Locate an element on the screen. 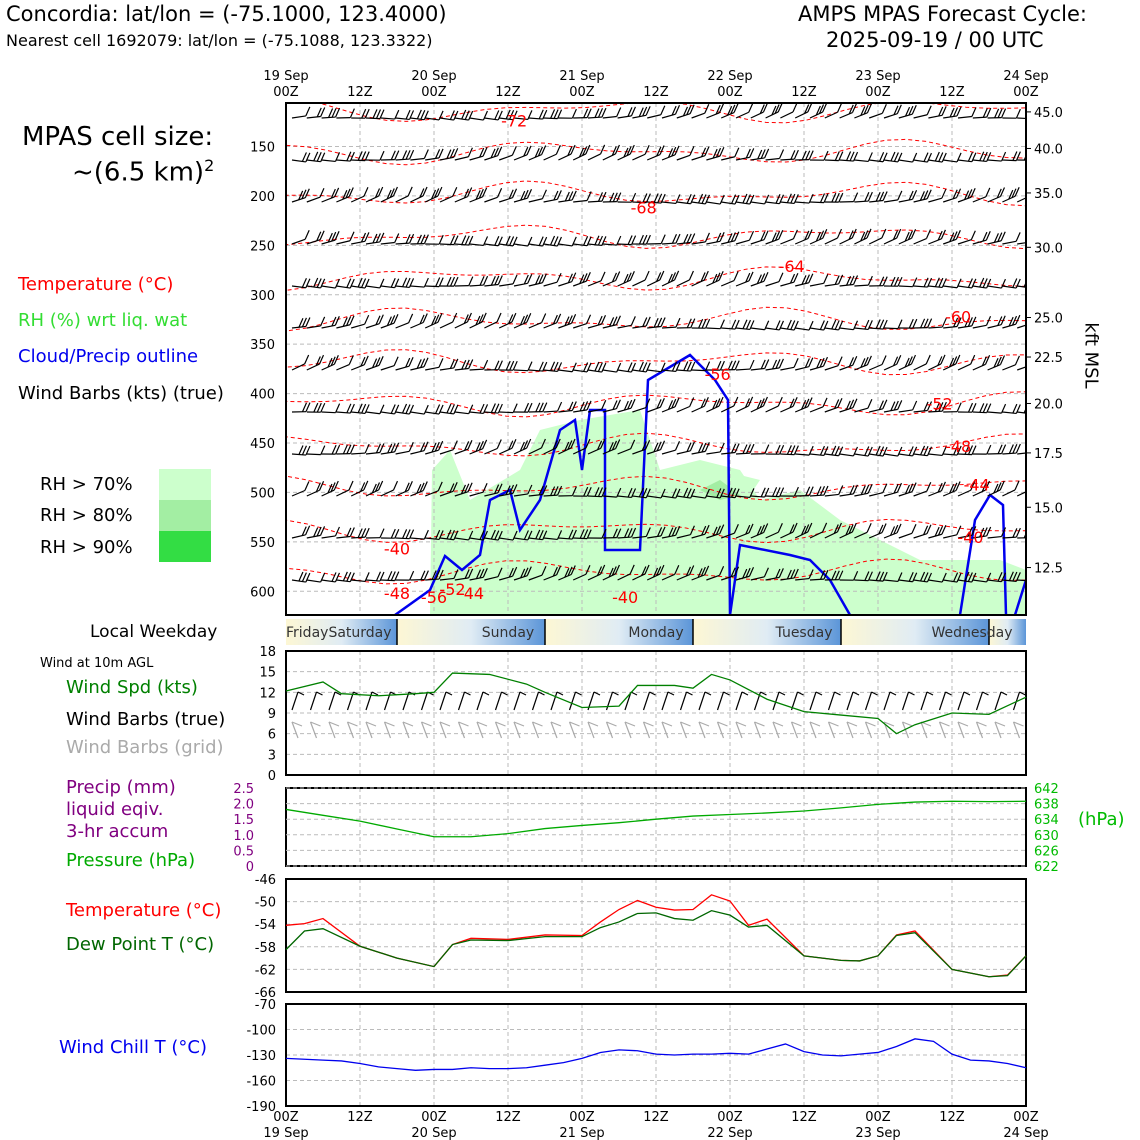  temperature-panel: -66 -62 -58 -54 -50 -46 is located at coordinates (641, 937).